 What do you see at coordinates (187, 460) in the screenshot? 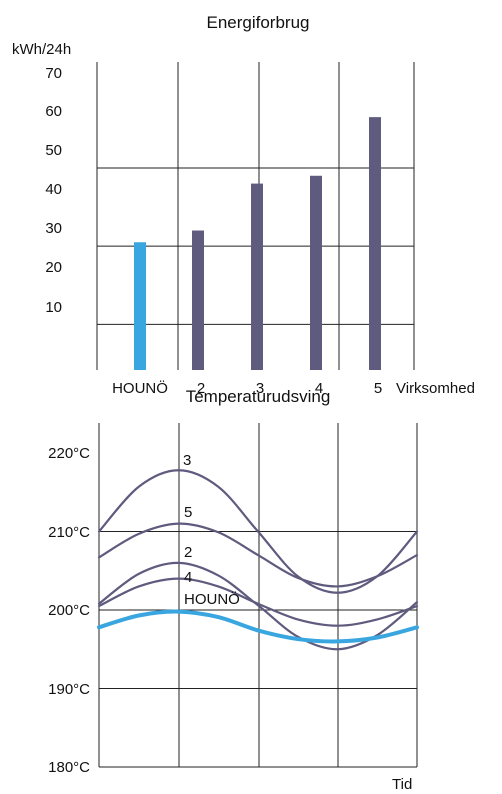
I see `temperature-series-label: 3` at bounding box center [187, 460].